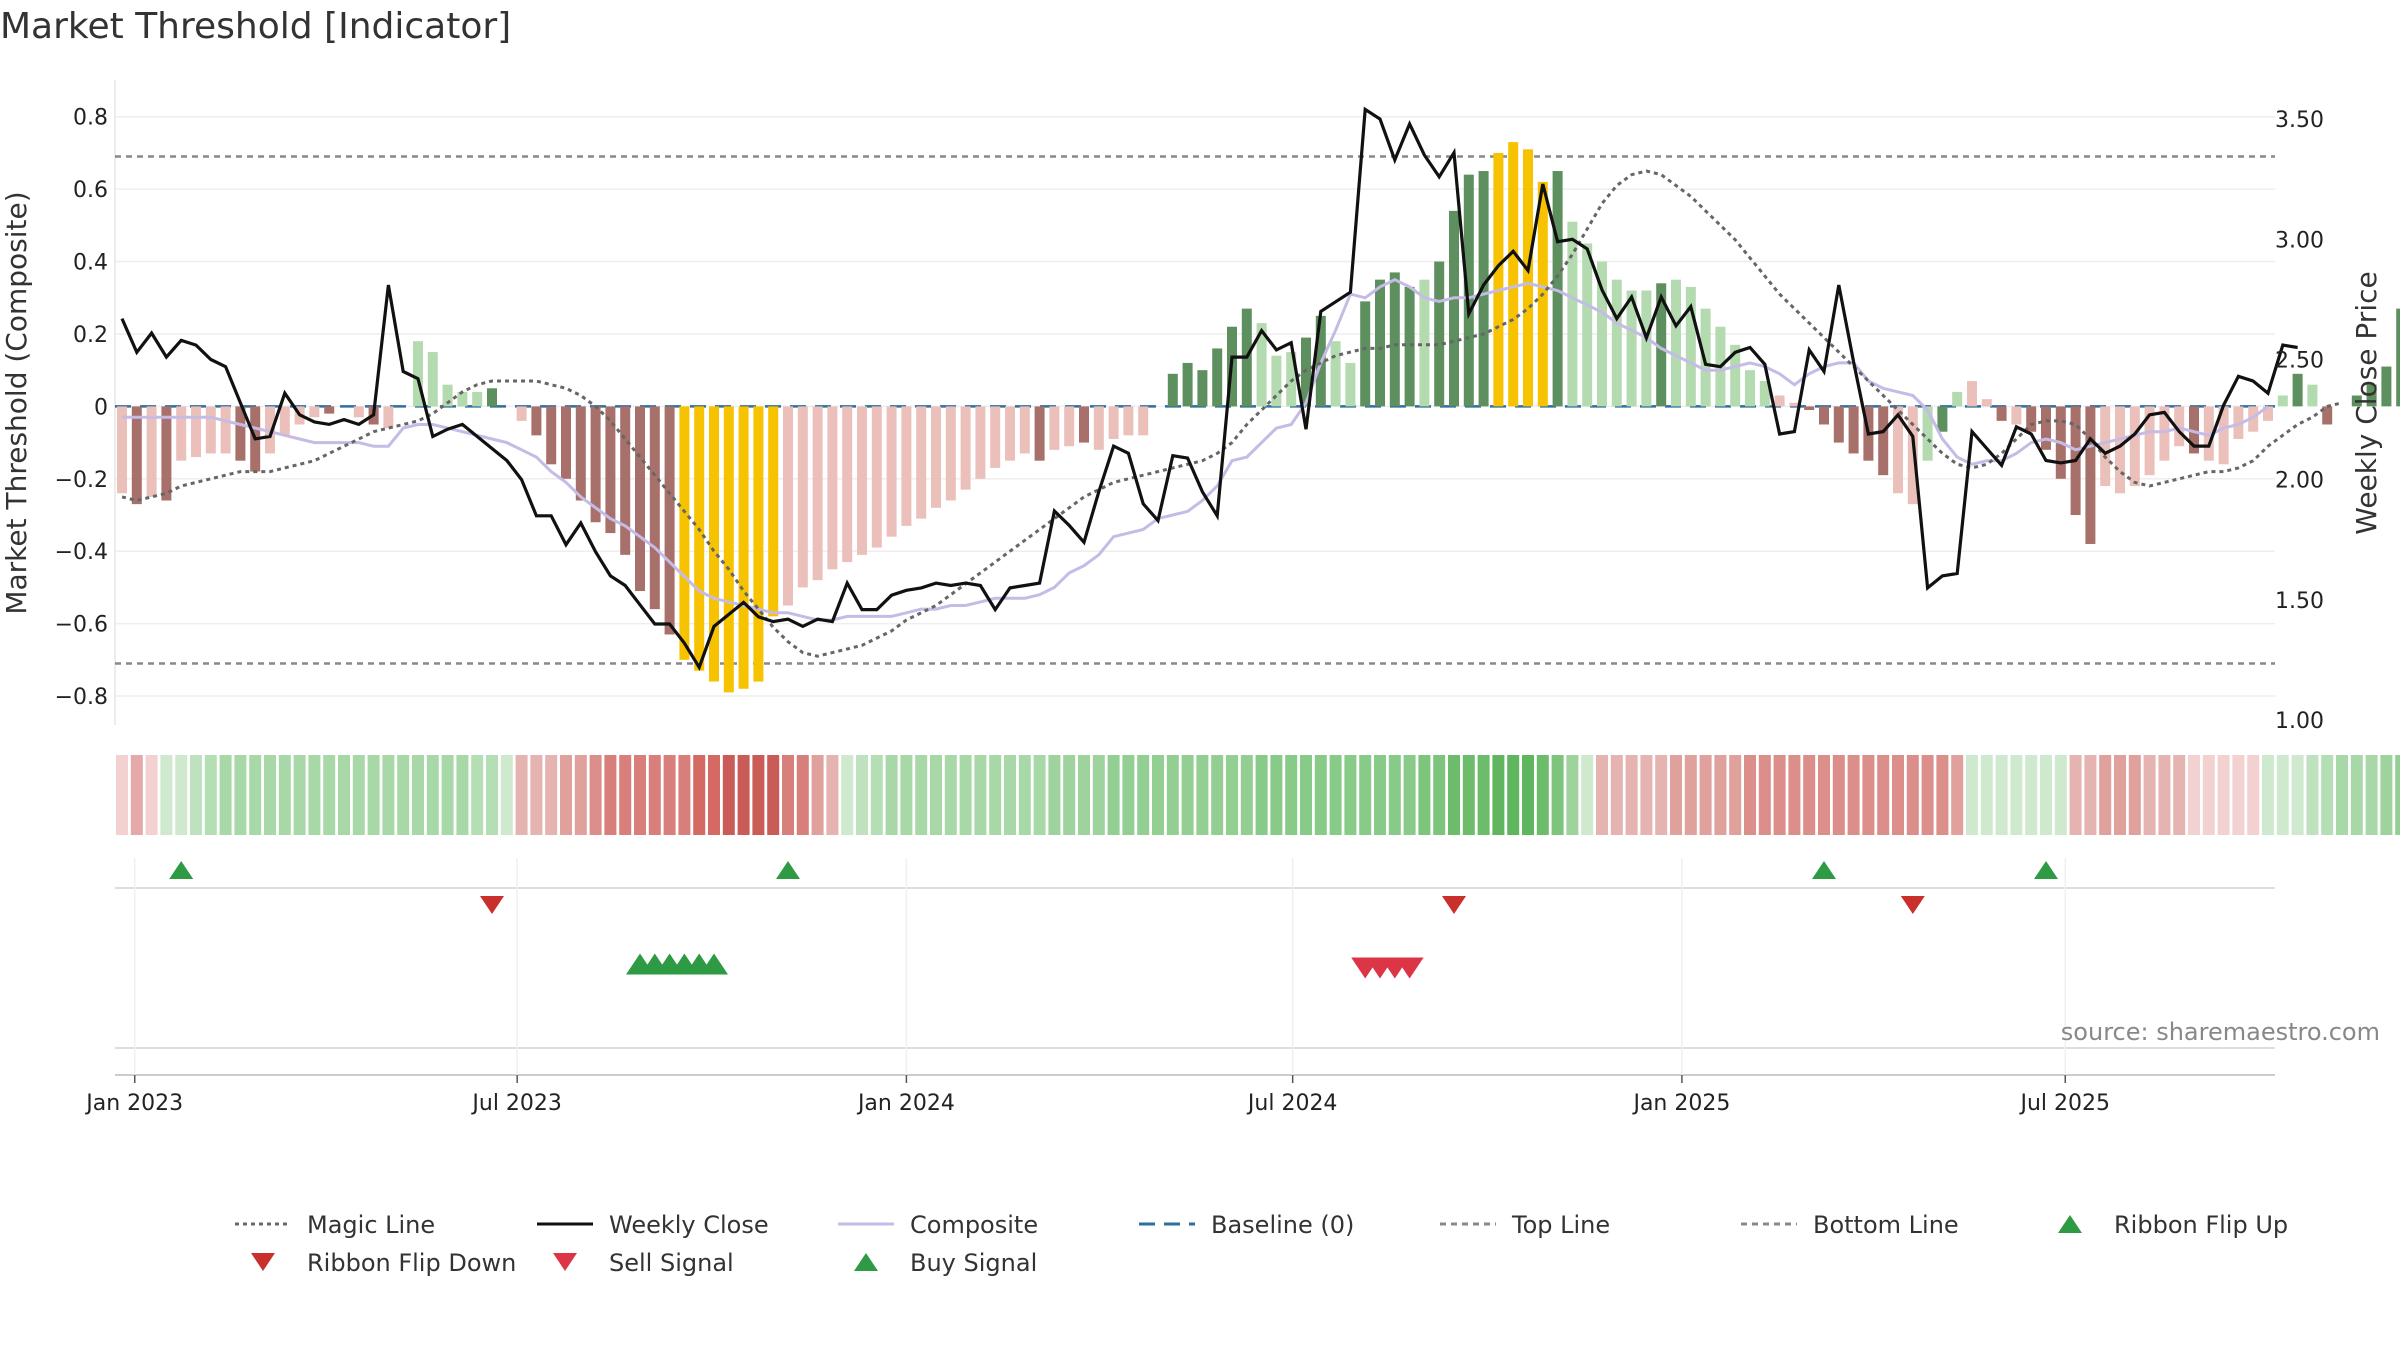 This screenshot has height=1354, width=2400. Describe the element at coordinates (1195, 955) in the screenshot. I see `signal-panels` at that location.